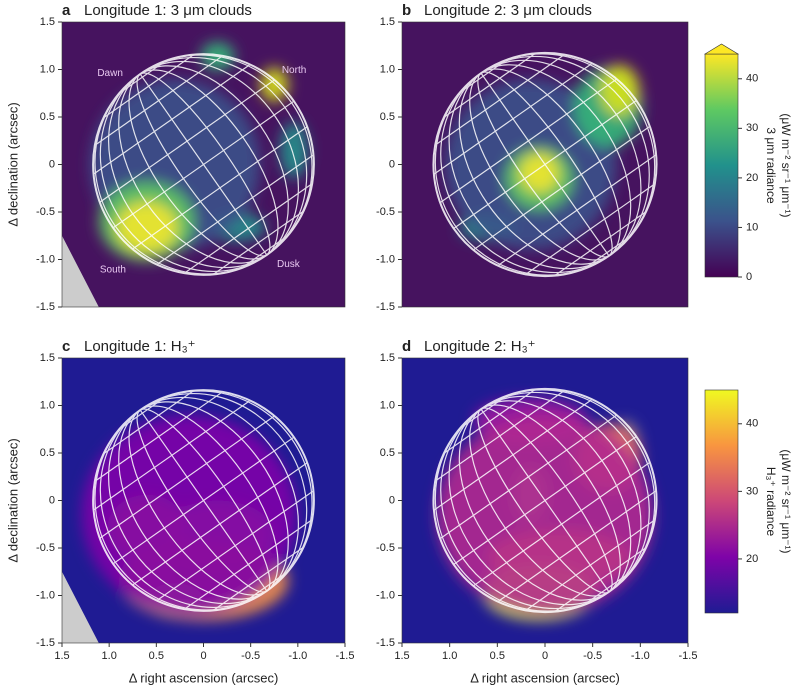 The width and height of the screenshot is (800, 696). Describe the element at coordinates (294, 70) in the screenshot. I see `annotation: North` at that location.